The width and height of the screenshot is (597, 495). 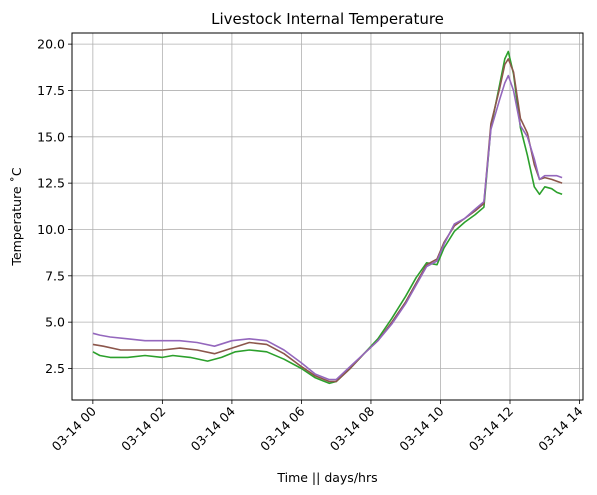 What do you see at coordinates (327, 19) in the screenshot?
I see `chart-title: Livestock Internal Temperature` at bounding box center [327, 19].